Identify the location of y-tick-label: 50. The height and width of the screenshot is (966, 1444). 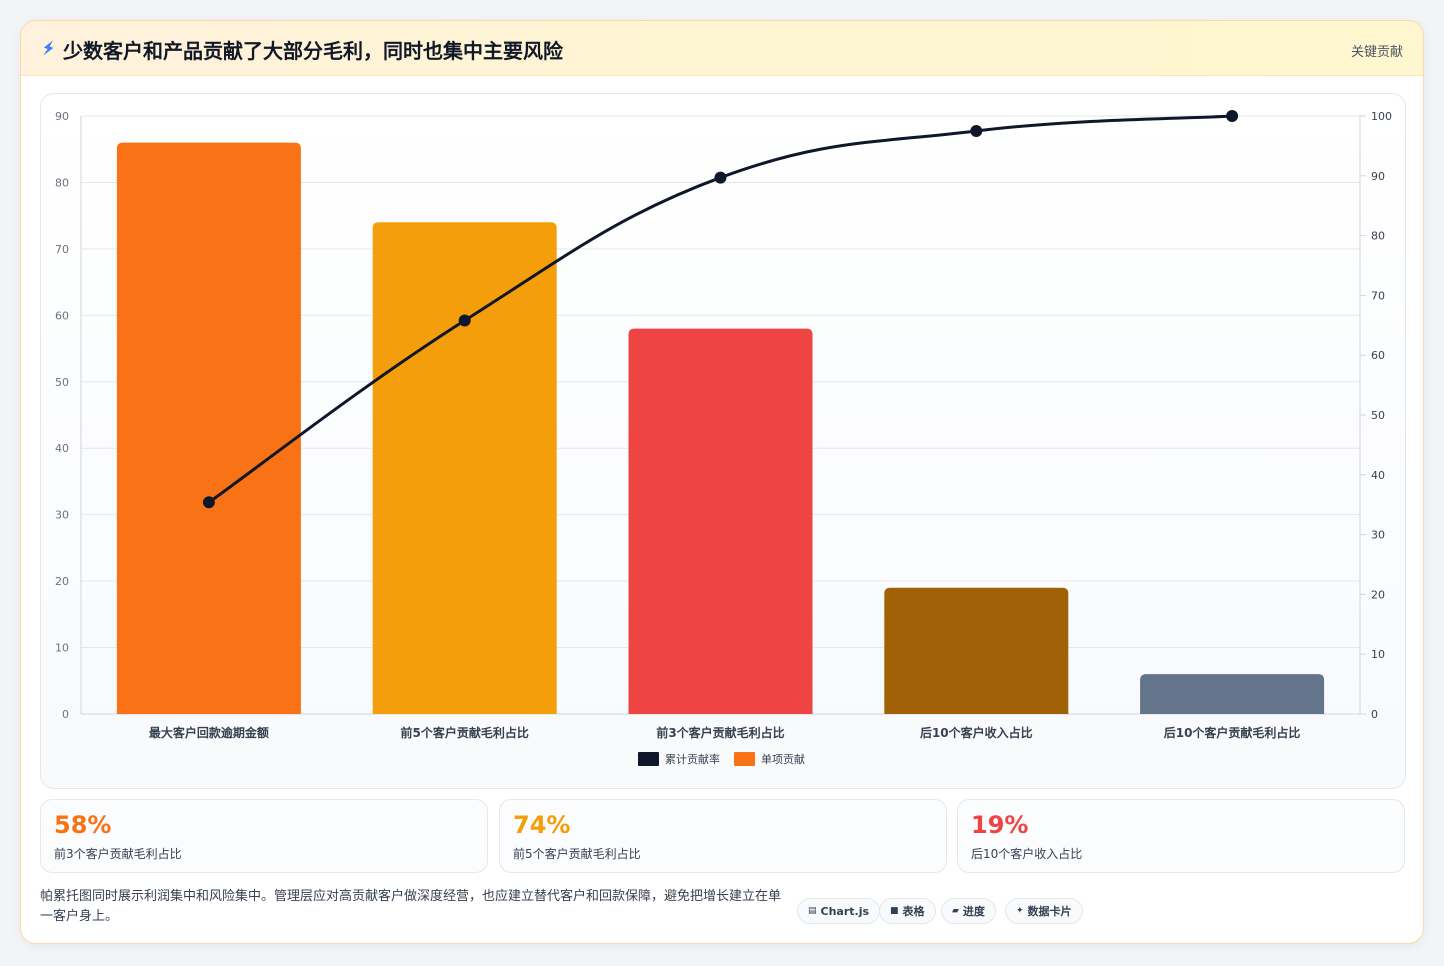
(62, 382).